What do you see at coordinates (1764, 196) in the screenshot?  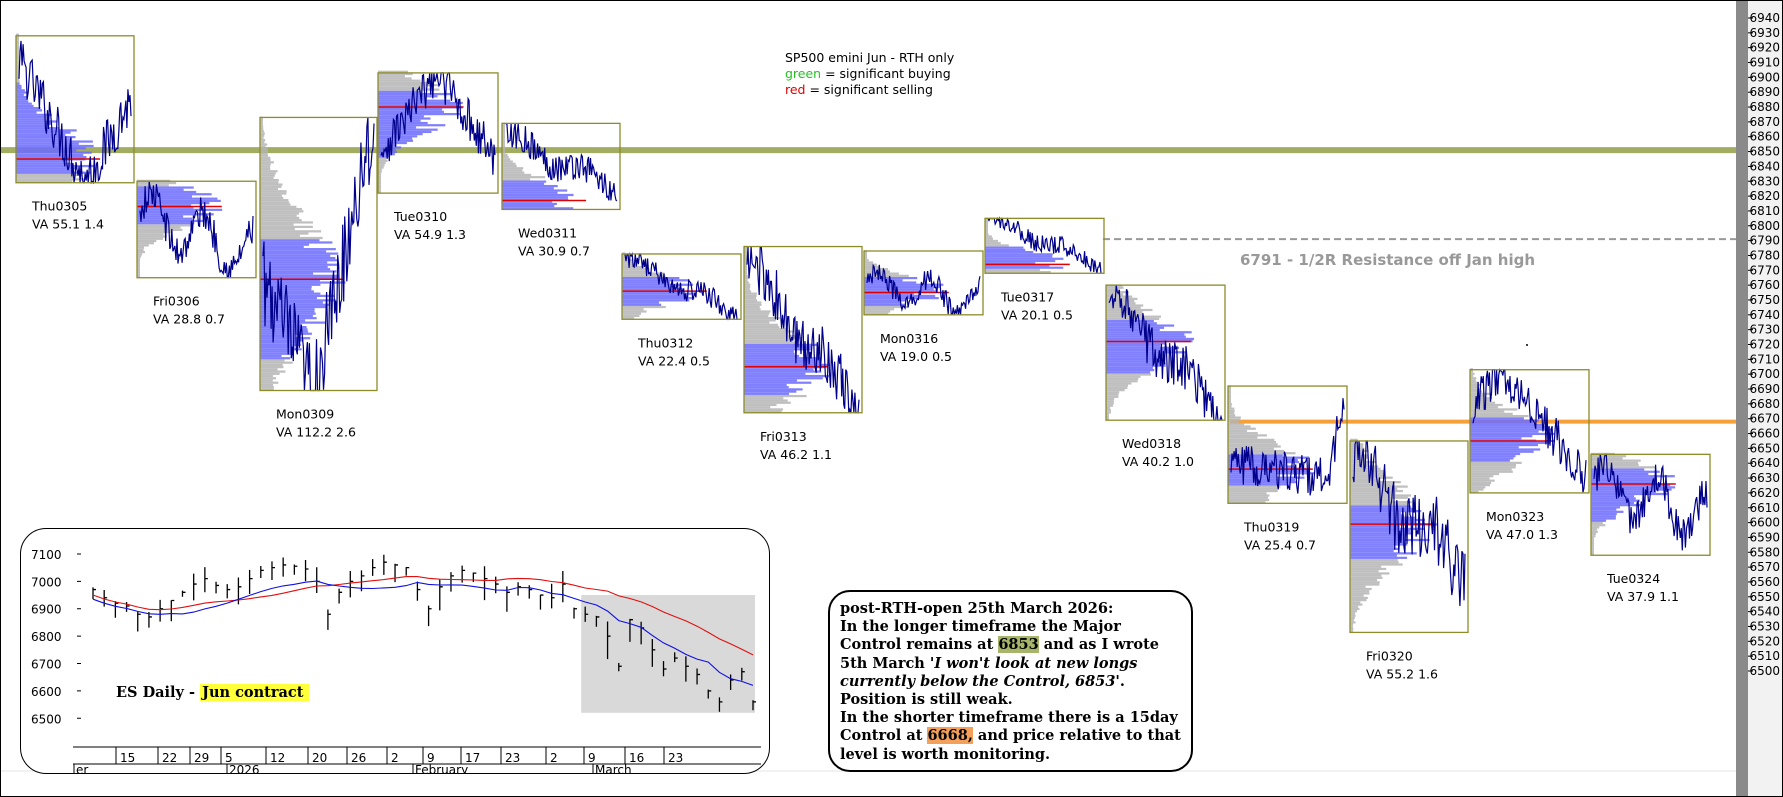 I see `y-tick-label: 6820` at bounding box center [1764, 196].